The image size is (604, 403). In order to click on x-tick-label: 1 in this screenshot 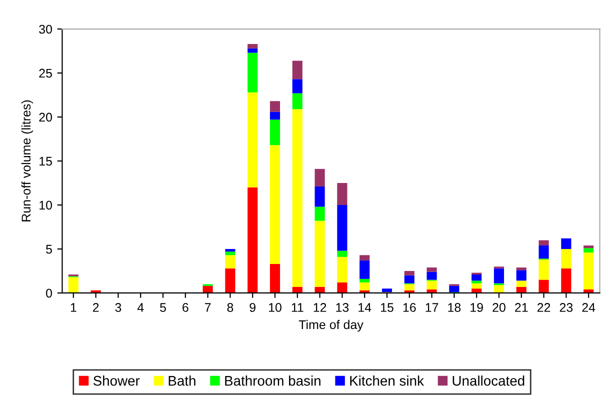, I will do `click(73, 307)`.